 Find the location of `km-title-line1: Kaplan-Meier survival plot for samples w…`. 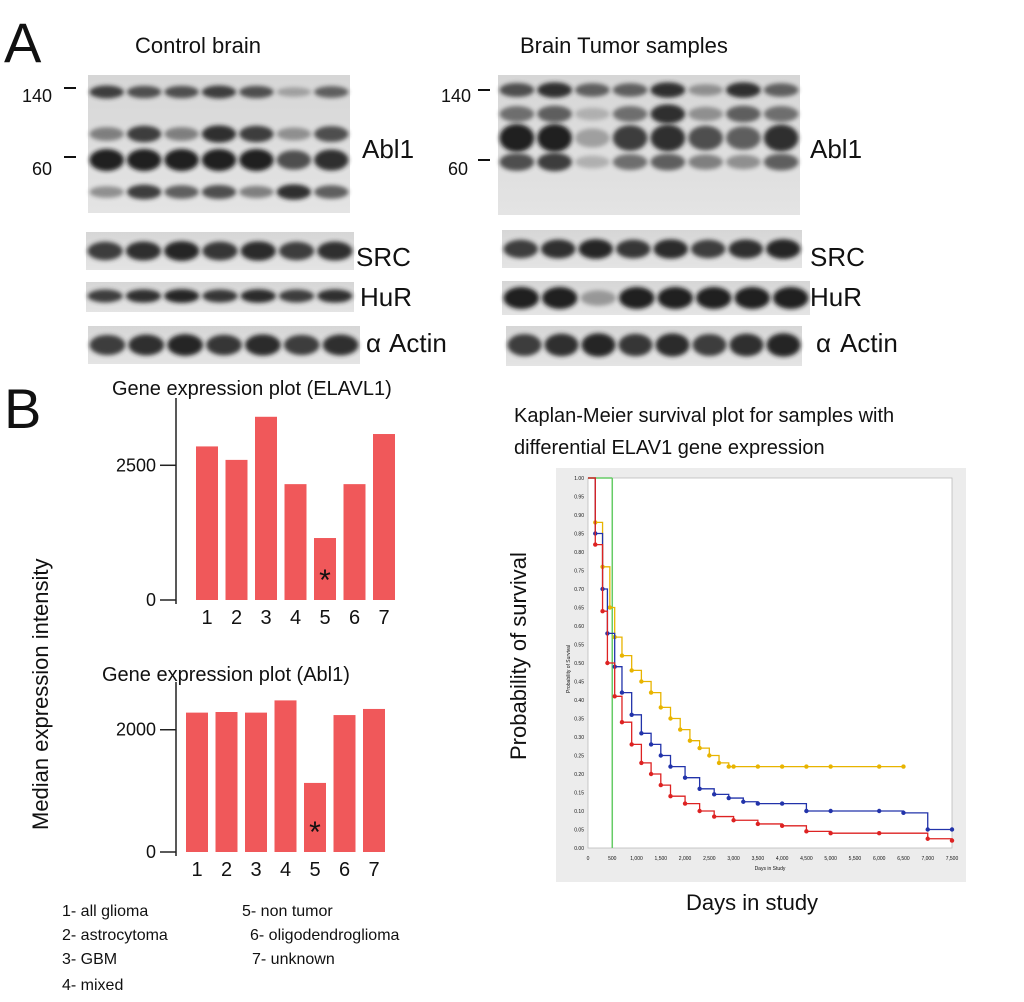

km-title-line1: Kaplan-Meier survival plot for samples w… is located at coordinates (704, 416).